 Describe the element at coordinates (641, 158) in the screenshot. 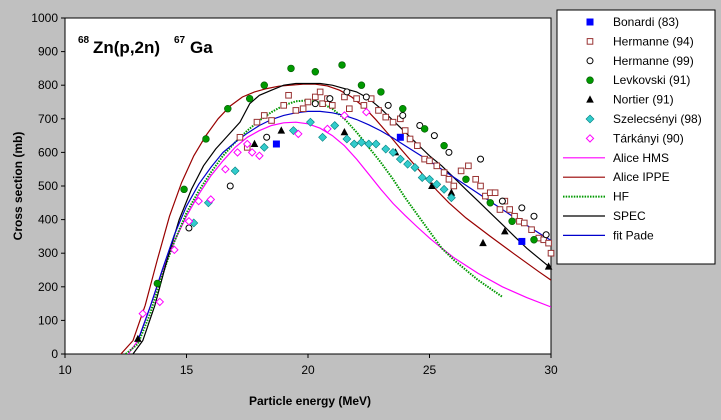

I see `legend-label-alice-hms: Alice HMS` at that location.